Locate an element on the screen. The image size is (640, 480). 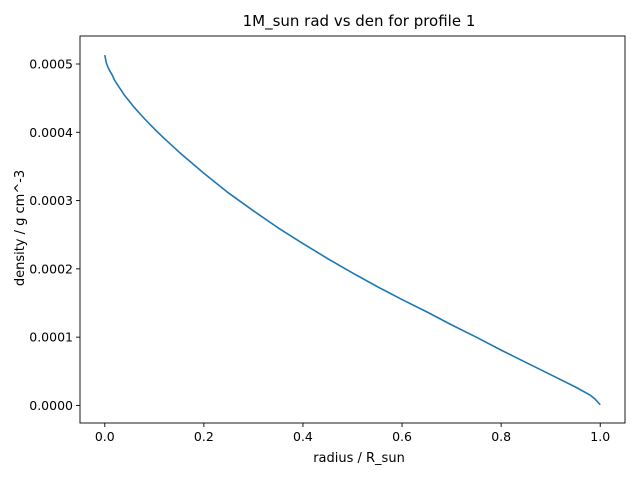
x-tick-label: 0.8 is located at coordinates (501, 436).